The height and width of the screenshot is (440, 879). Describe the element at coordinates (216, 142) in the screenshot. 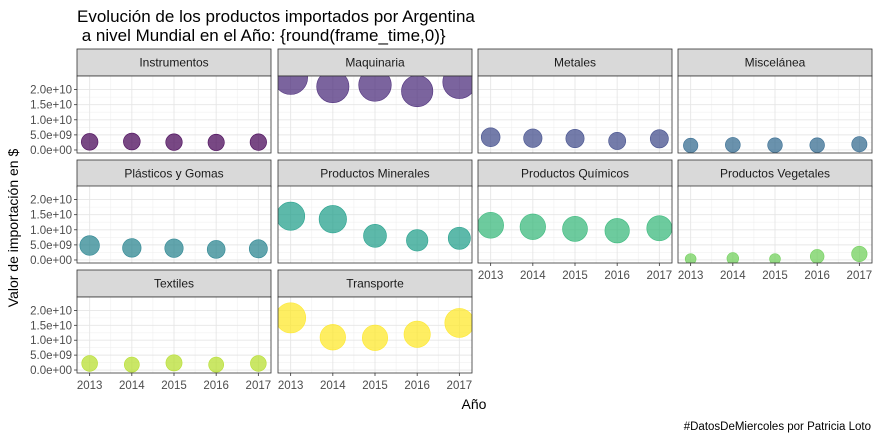

I see `data-point-instrumentos-2016` at that location.